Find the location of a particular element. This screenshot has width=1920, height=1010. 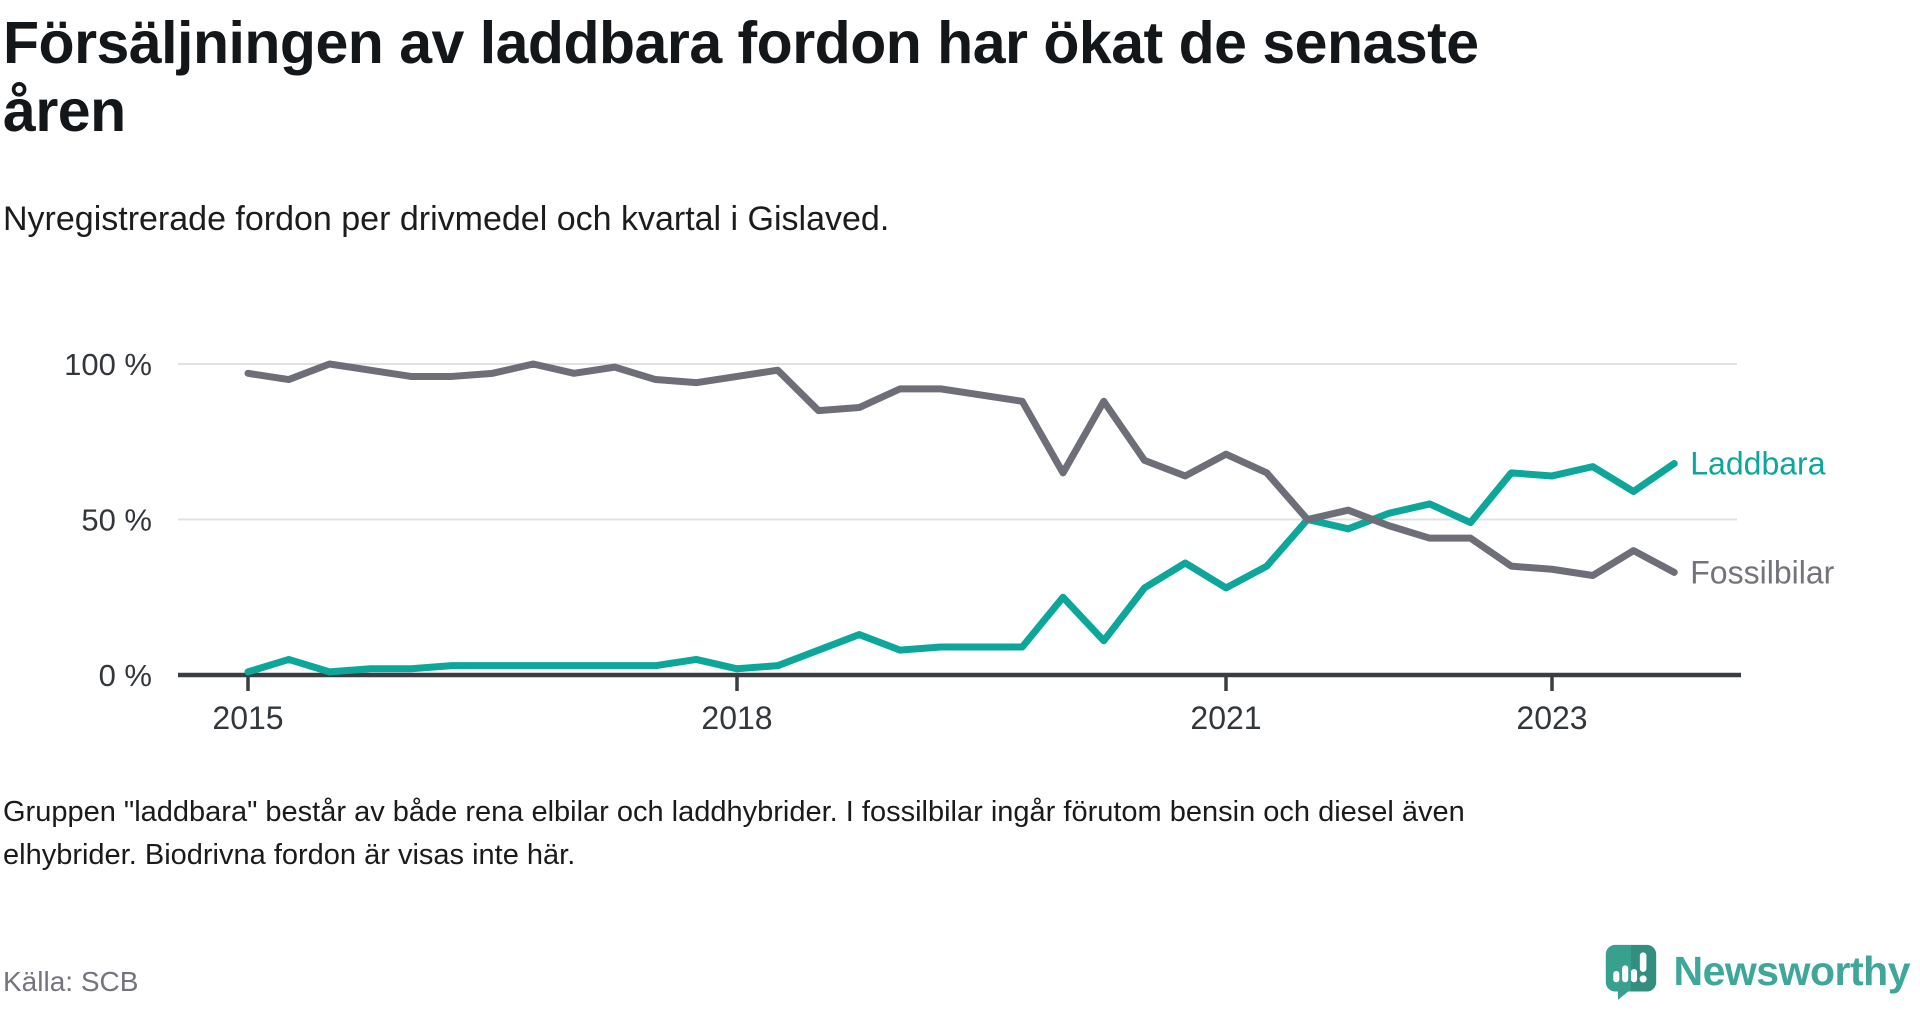

newsworthy-logo: Newsworthy is located at coordinates (1757, 971).